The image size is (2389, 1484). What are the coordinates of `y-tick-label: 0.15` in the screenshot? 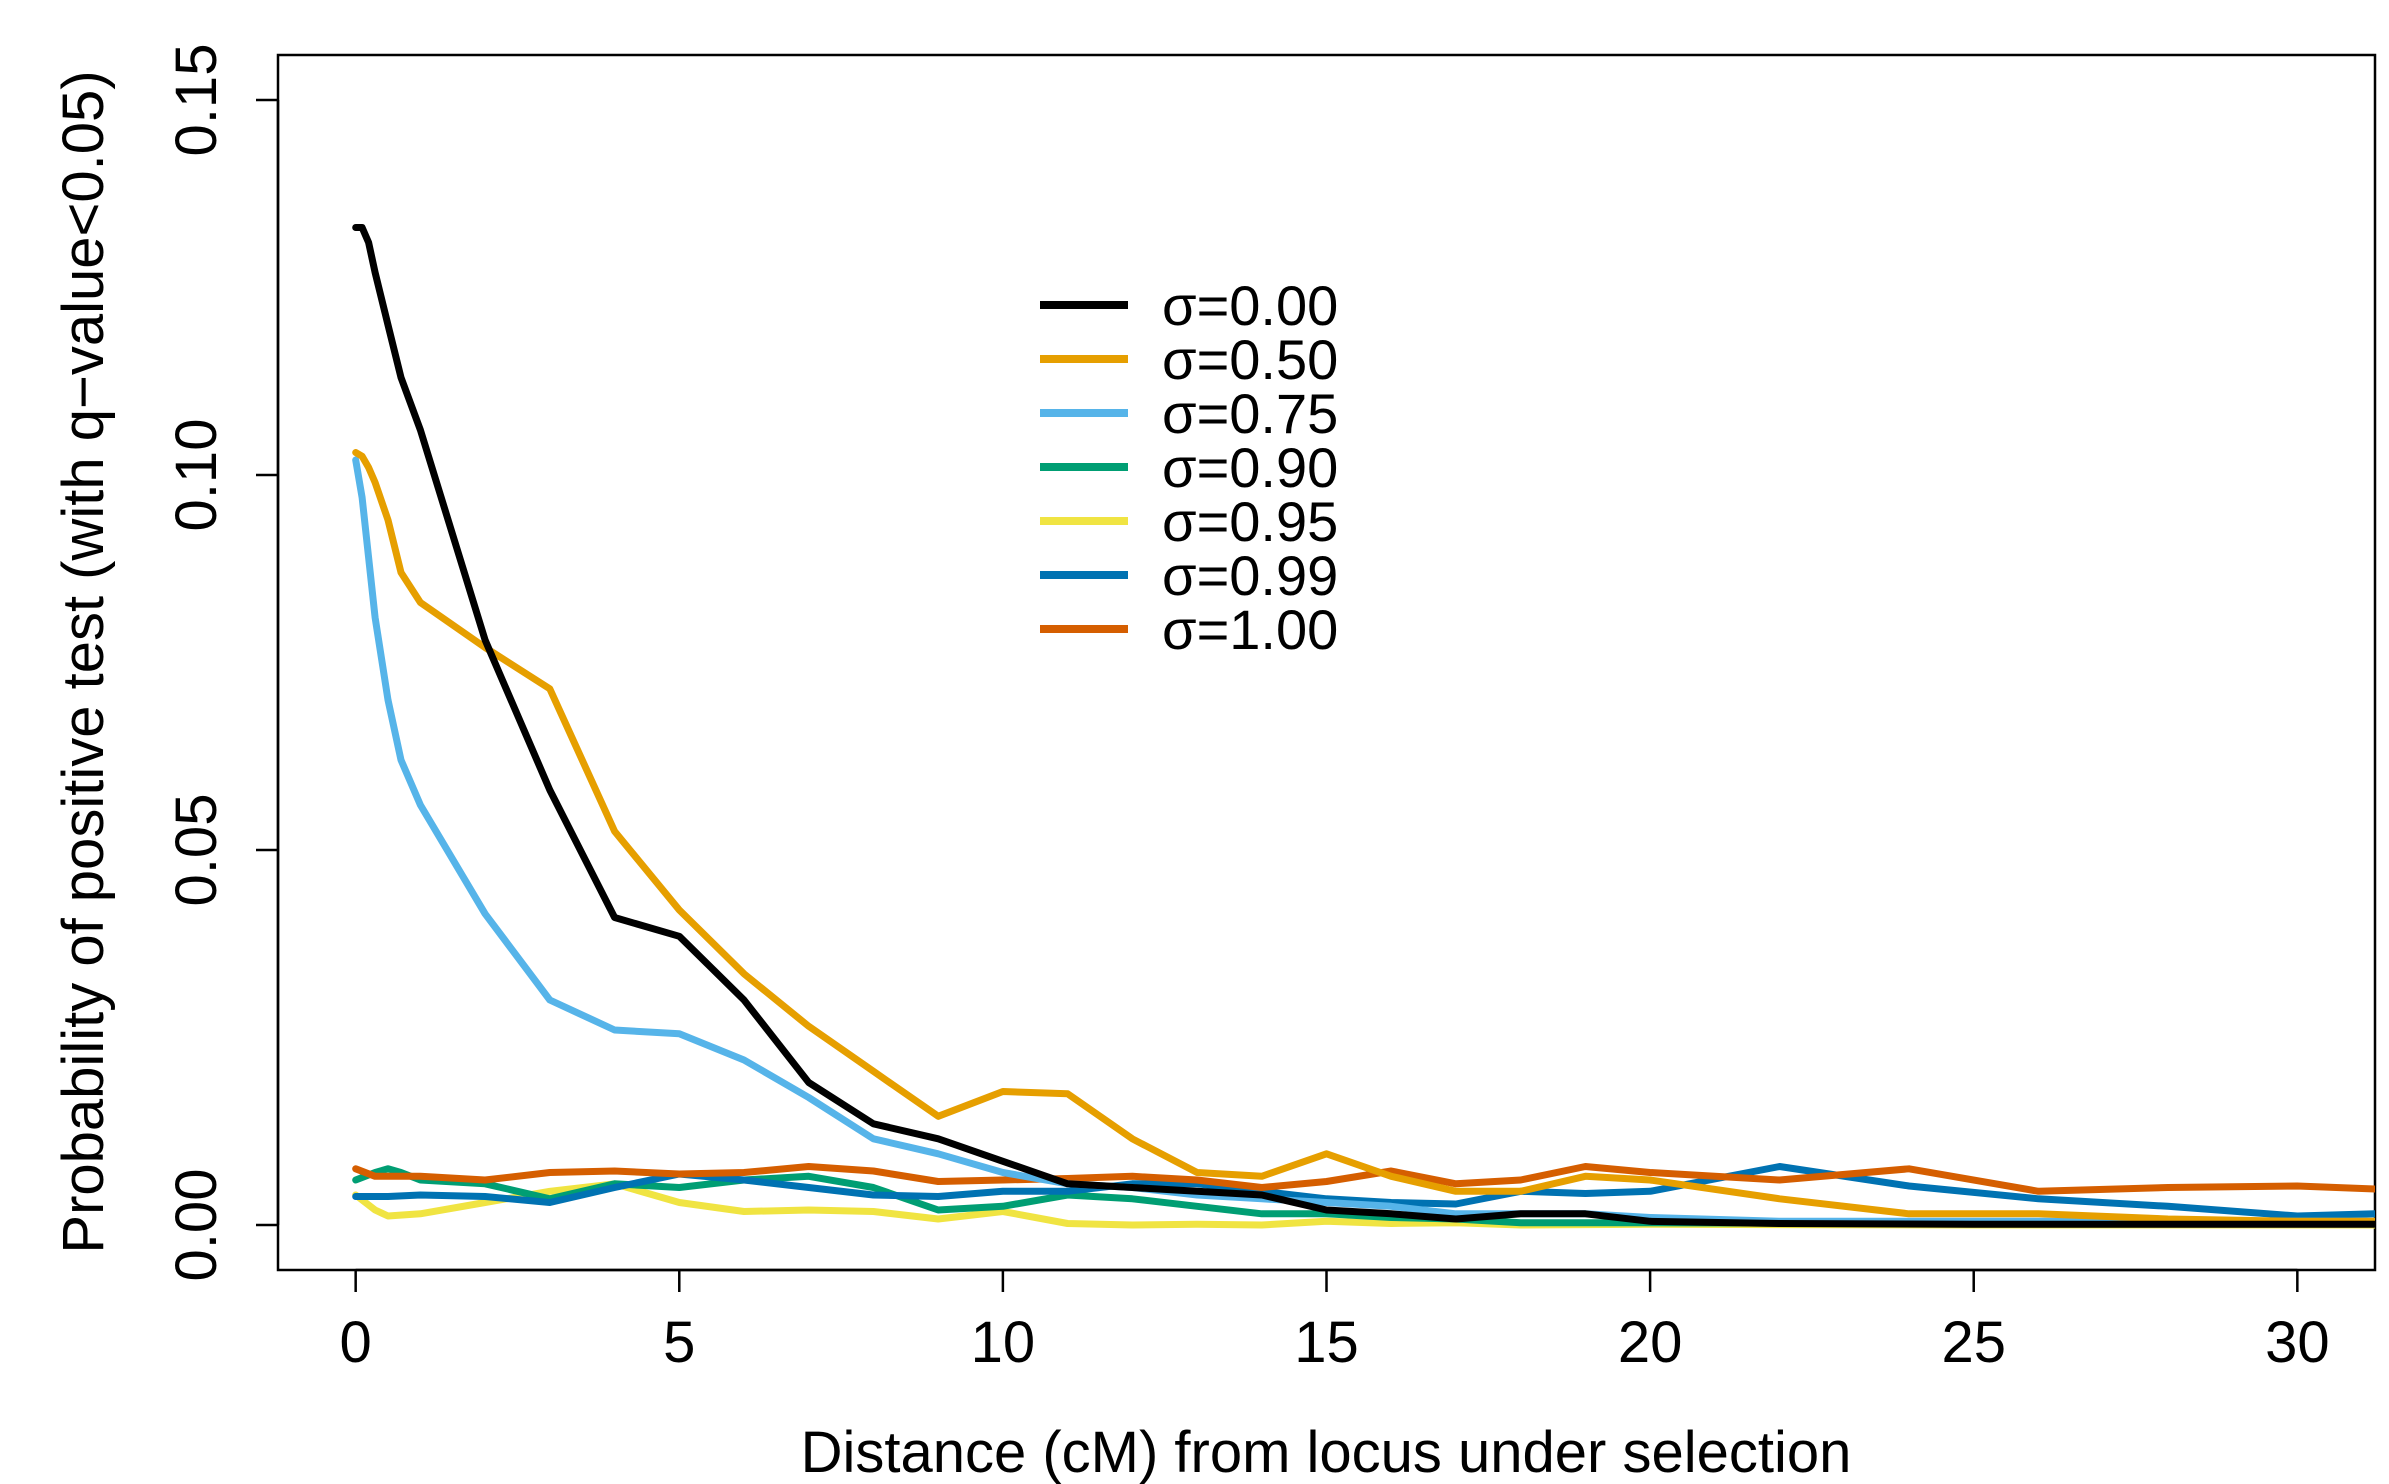 It's located at (196, 100).